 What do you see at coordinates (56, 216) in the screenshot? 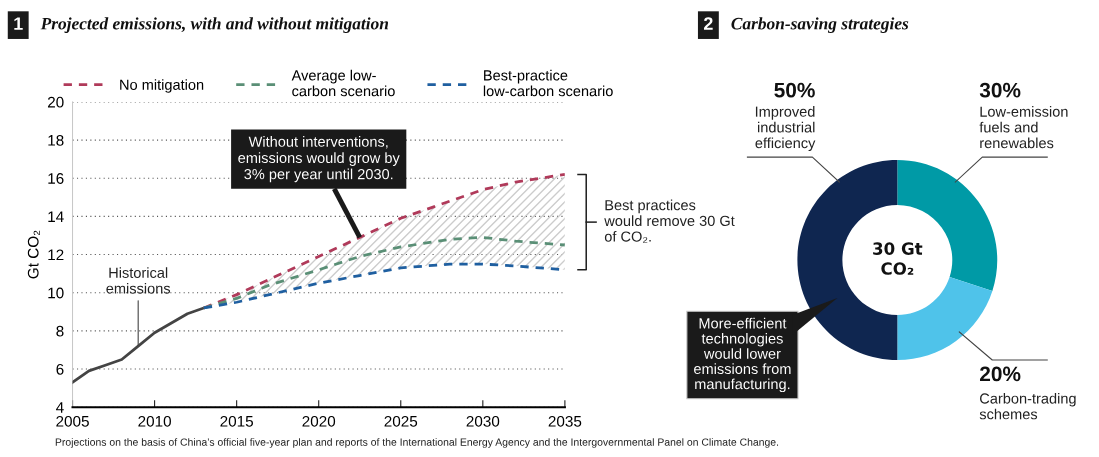
I see `y-tick-label: 14` at bounding box center [56, 216].